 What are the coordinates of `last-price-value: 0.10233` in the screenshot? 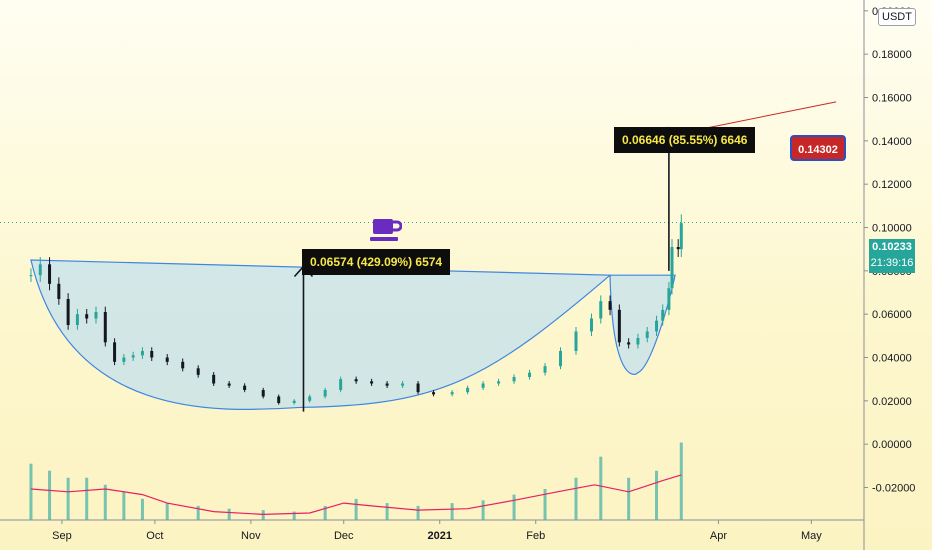 It's located at (892, 247).